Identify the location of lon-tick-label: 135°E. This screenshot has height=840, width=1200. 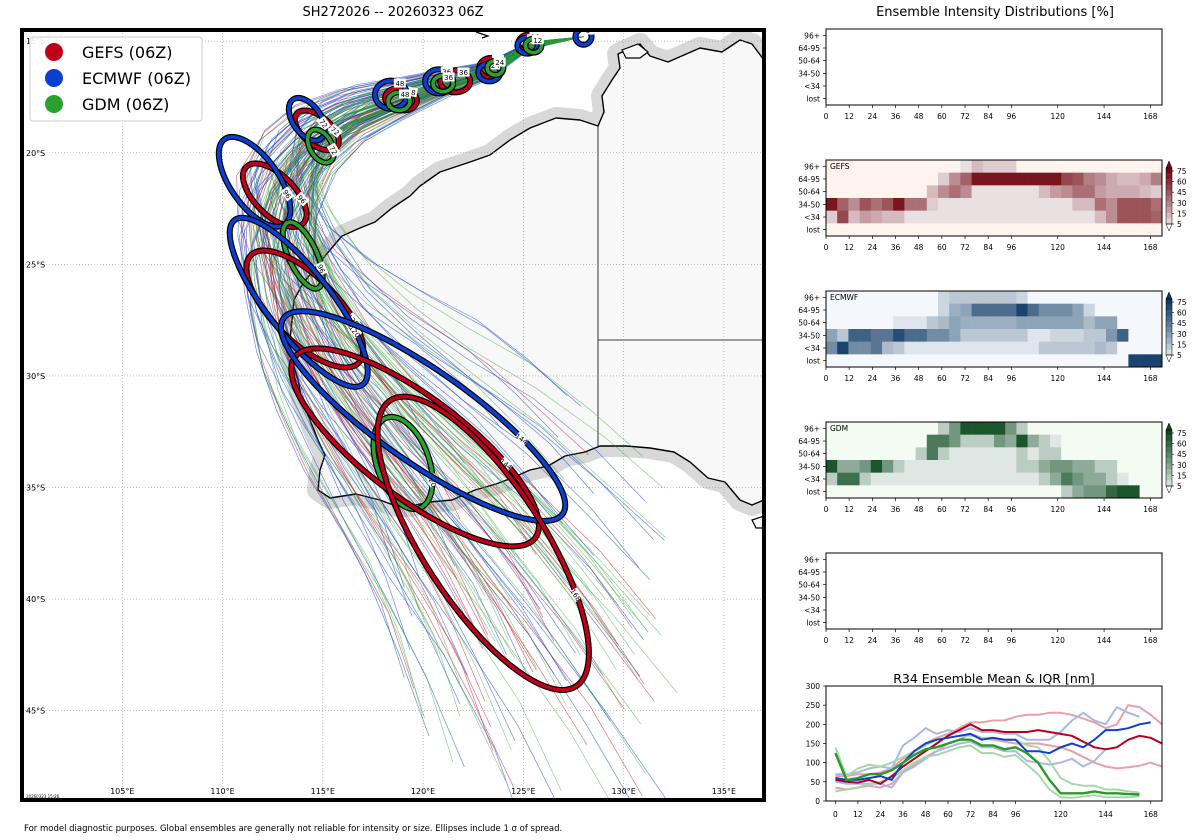
(724, 791).